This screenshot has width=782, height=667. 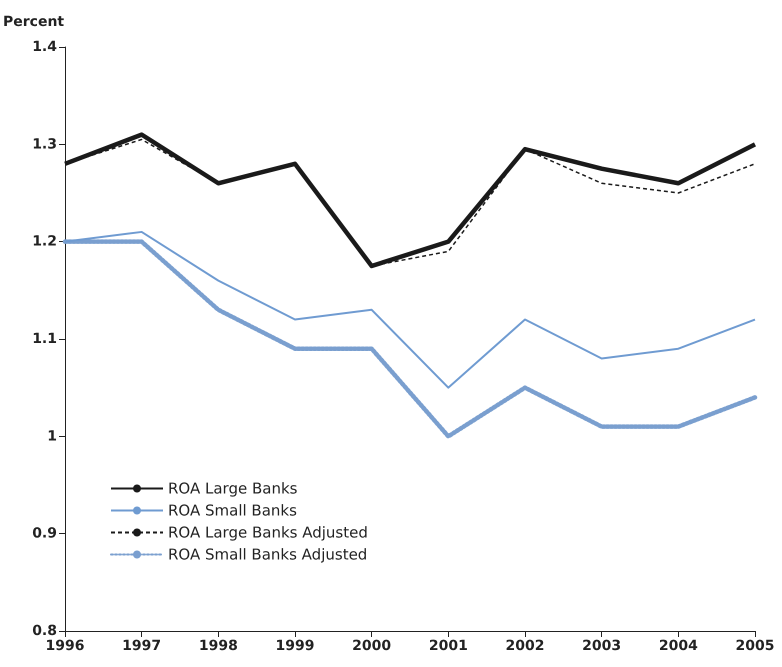 What do you see at coordinates (678, 646) in the screenshot?
I see `x-tick-label: 2004` at bounding box center [678, 646].